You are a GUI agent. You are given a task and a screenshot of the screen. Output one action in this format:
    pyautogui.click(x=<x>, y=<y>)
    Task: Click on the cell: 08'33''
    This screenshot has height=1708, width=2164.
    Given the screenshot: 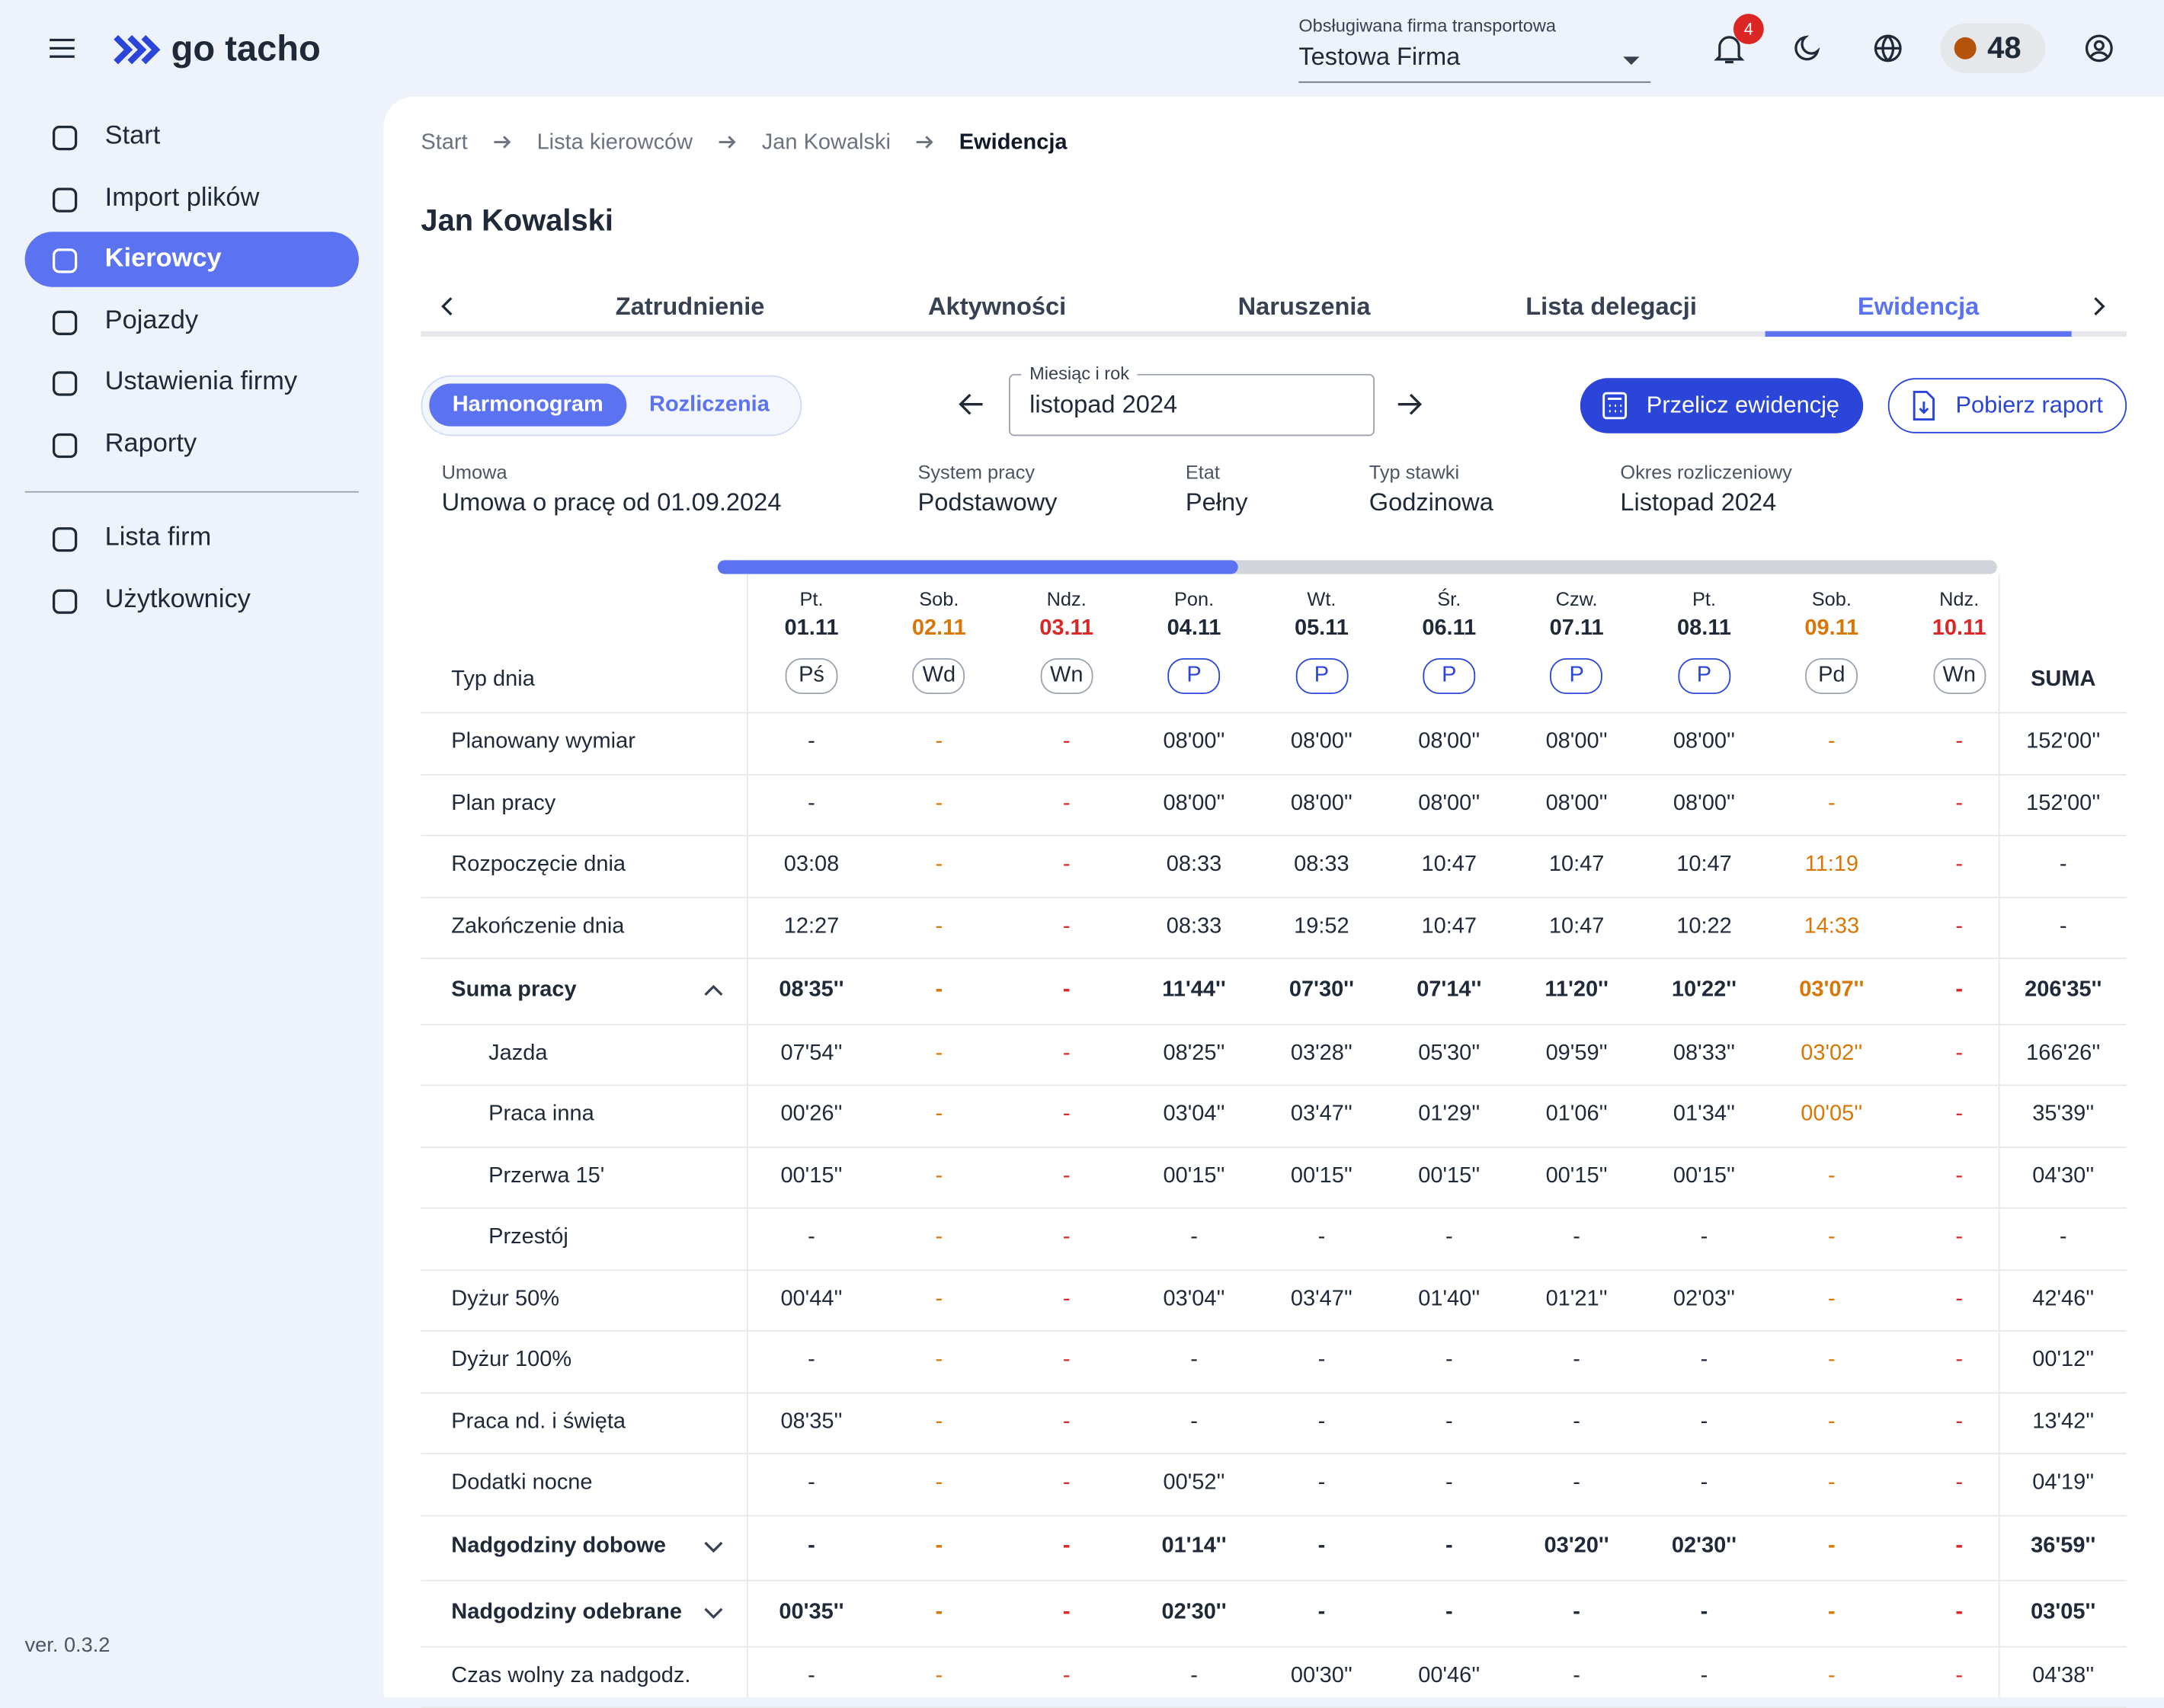 What is the action you would take?
    pyautogui.click(x=1704, y=1053)
    